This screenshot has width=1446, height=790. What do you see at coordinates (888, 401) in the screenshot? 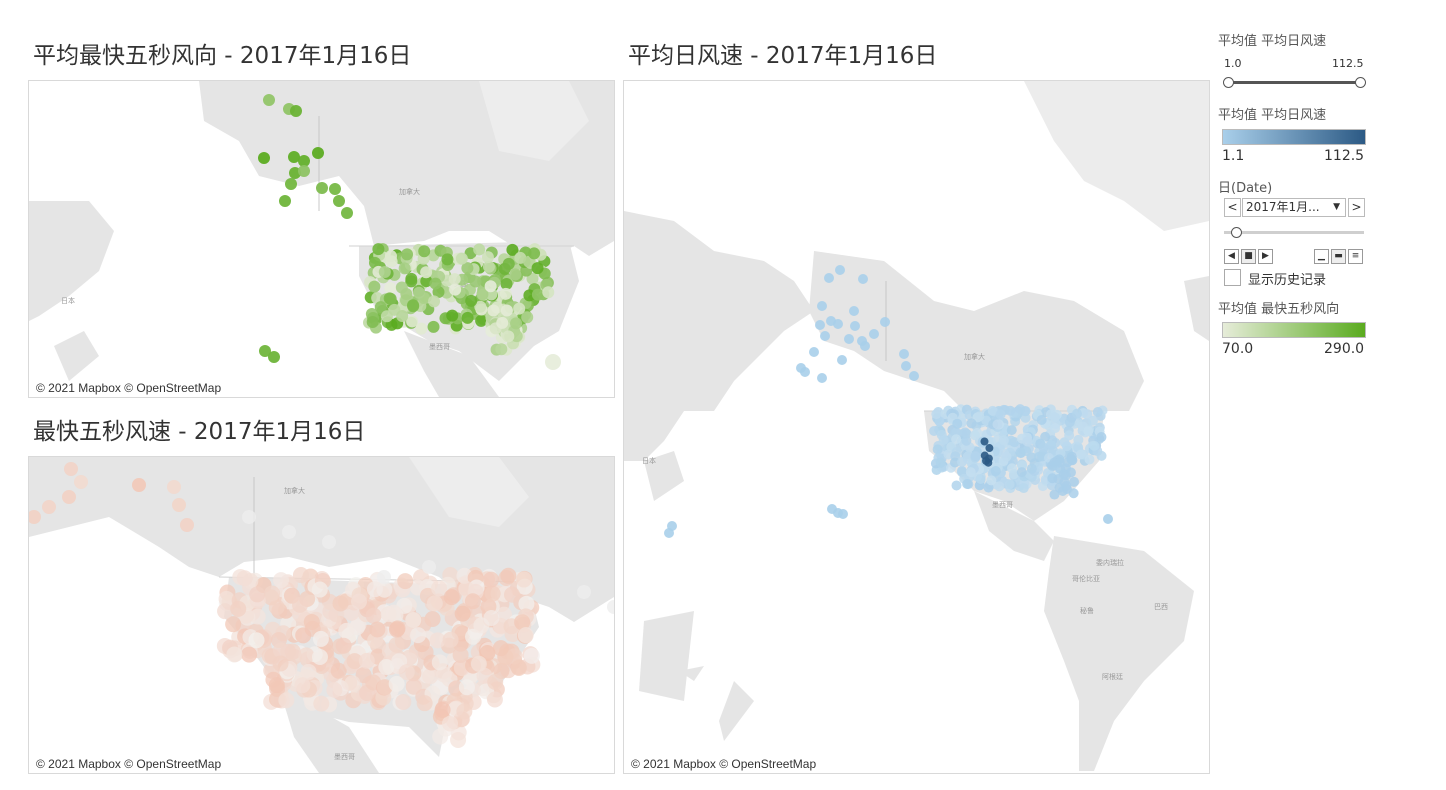
I see `avg-speed-dots` at bounding box center [888, 401].